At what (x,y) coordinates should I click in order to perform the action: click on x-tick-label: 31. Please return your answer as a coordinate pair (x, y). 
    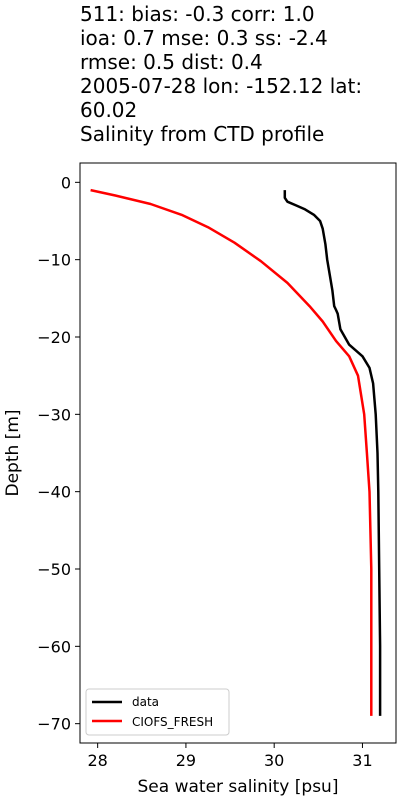
    Looking at the image, I should click on (362, 760).